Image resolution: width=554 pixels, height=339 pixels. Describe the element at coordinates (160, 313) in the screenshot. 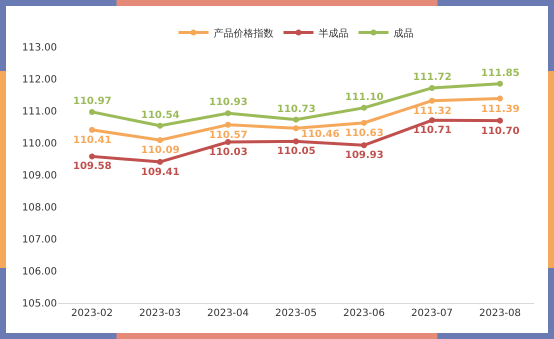

I see `x-tick-label: 2023-03` at that location.